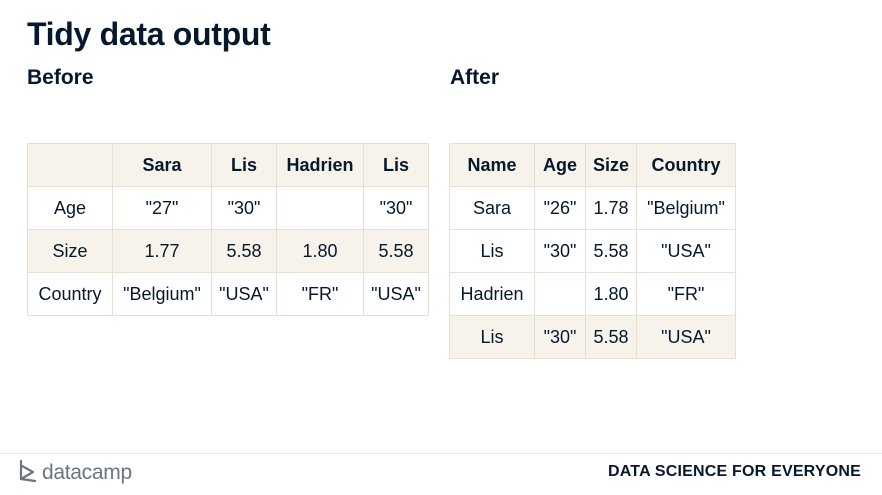  What do you see at coordinates (87, 472) in the screenshot?
I see `logo-text: datacamp` at bounding box center [87, 472].